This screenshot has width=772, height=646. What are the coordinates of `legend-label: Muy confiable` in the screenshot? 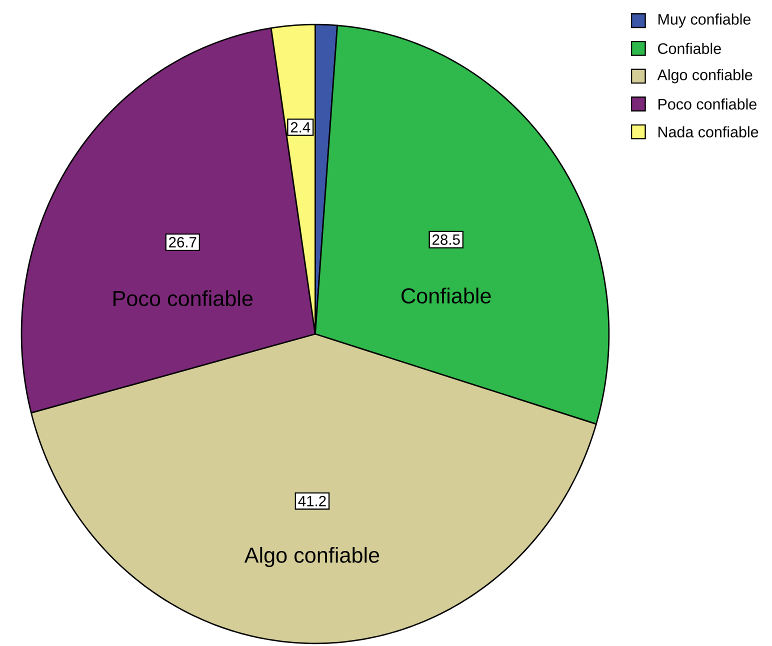 It's located at (704, 20).